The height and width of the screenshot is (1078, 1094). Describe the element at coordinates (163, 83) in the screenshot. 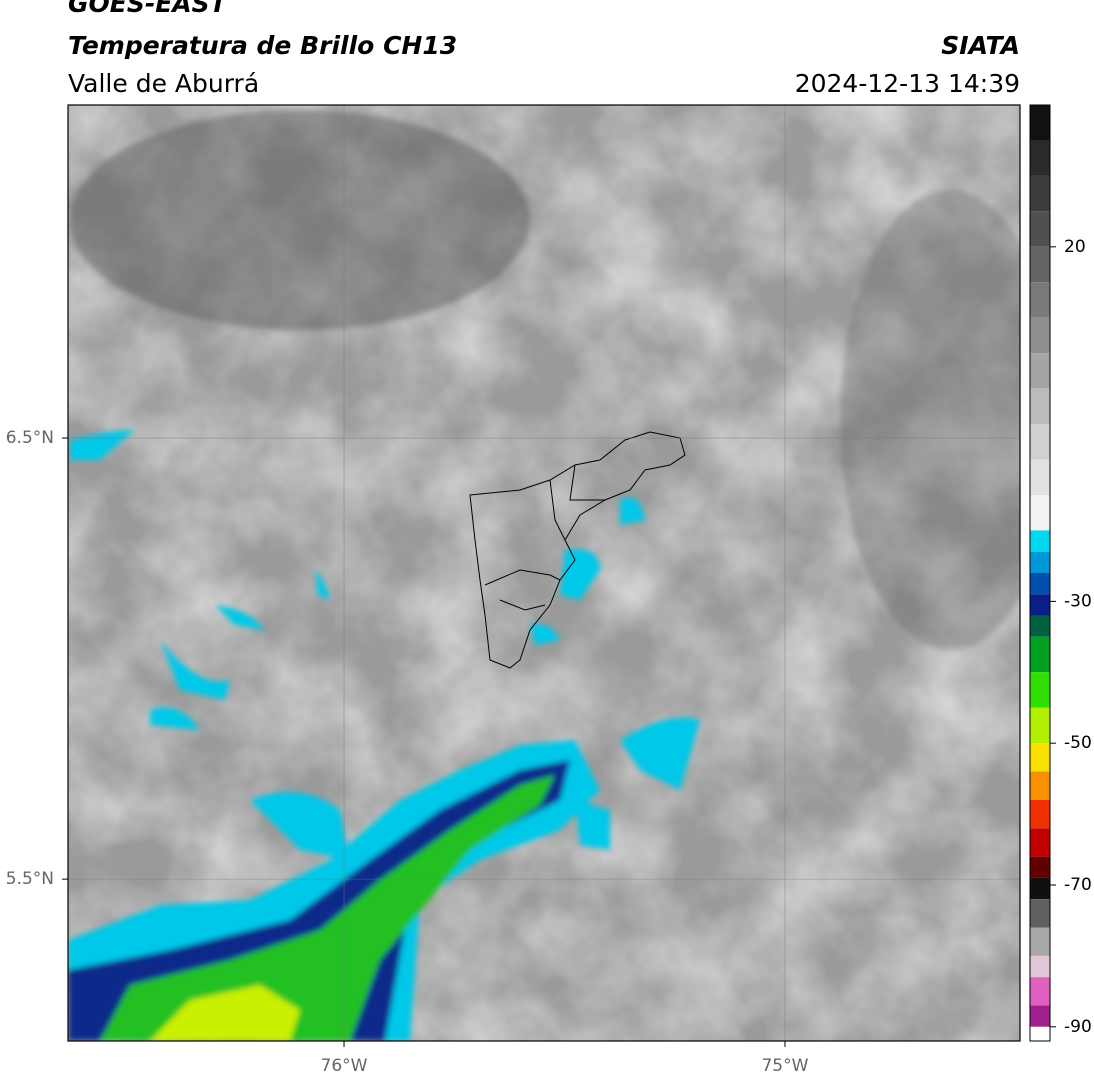

I see `region: Valle de Aburrá` at that location.